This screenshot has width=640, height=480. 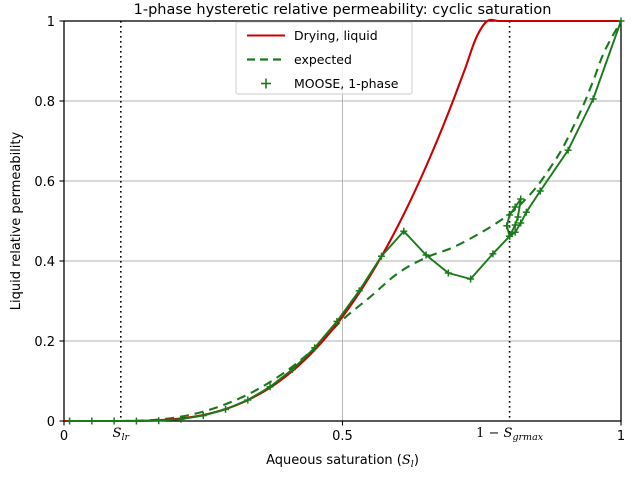 What do you see at coordinates (346, 83) in the screenshot?
I see `legend-label-moose: MOOSE, 1-phase` at bounding box center [346, 83].